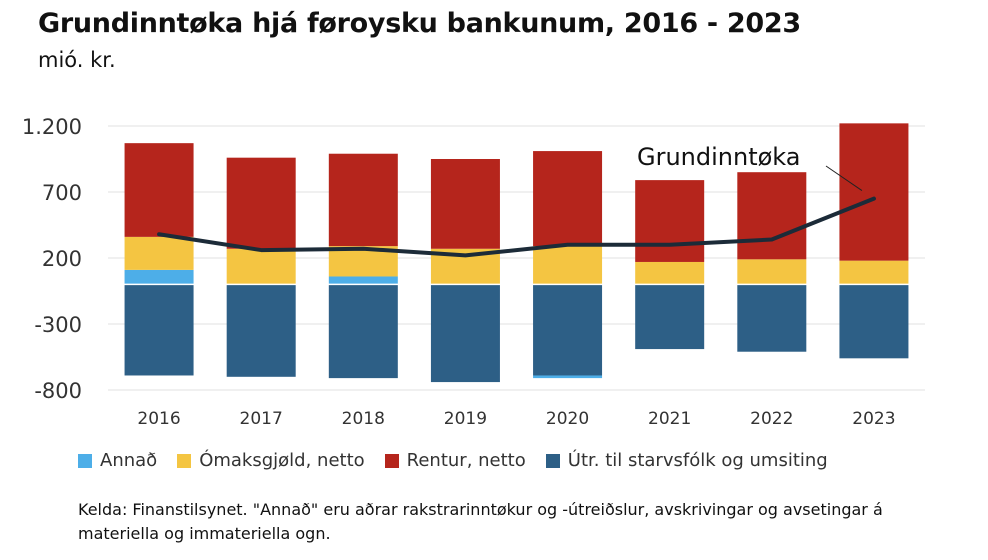 The width and height of the screenshot is (988, 560). What do you see at coordinates (363, 419) in the screenshot?
I see `x-tick-label: 2018` at bounding box center [363, 419].